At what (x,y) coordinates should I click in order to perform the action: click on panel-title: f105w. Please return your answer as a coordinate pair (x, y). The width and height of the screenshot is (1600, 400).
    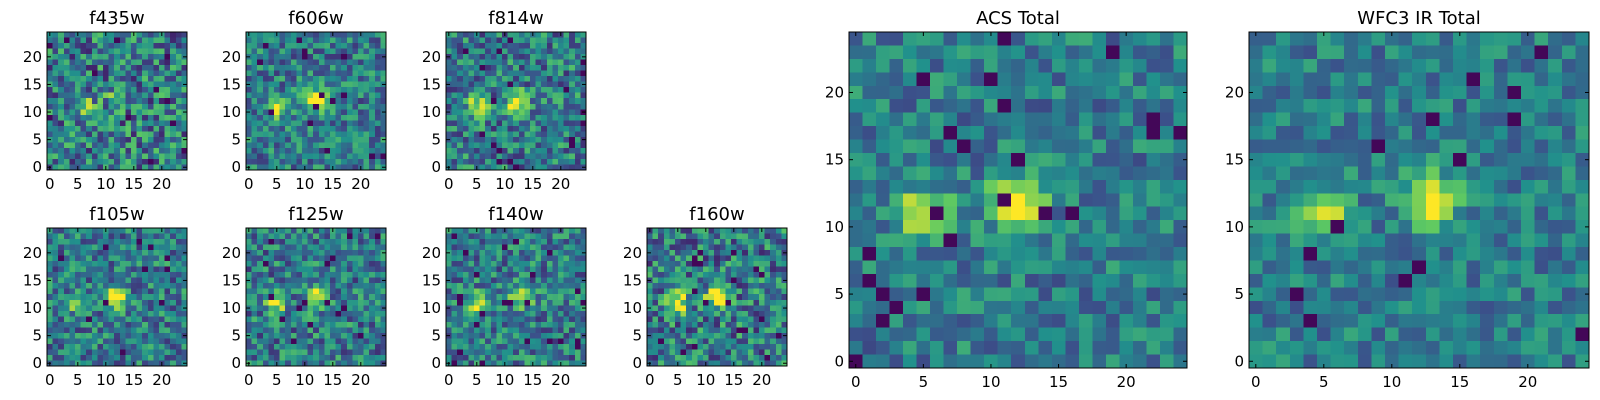
    Looking at the image, I should click on (116, 214).